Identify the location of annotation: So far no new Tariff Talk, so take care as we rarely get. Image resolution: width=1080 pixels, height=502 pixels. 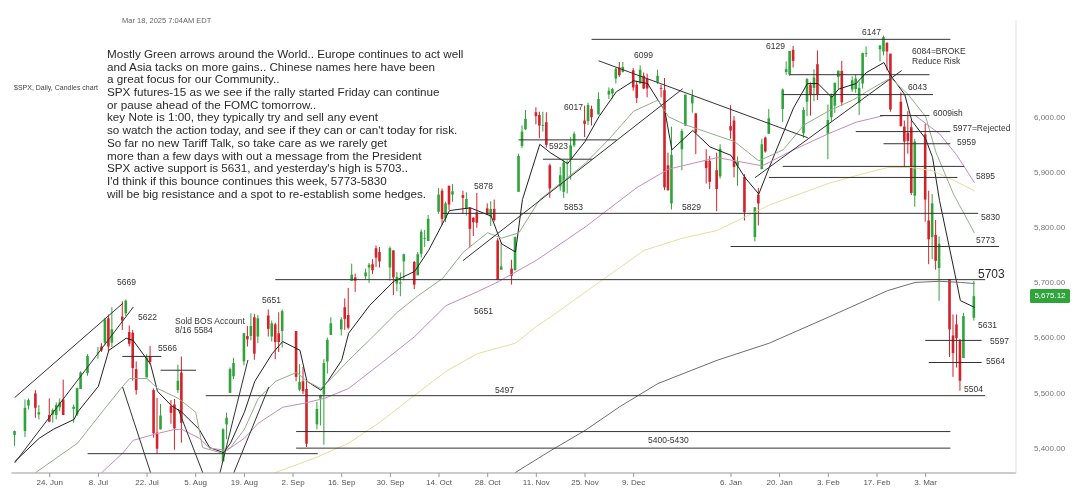
(247, 142).